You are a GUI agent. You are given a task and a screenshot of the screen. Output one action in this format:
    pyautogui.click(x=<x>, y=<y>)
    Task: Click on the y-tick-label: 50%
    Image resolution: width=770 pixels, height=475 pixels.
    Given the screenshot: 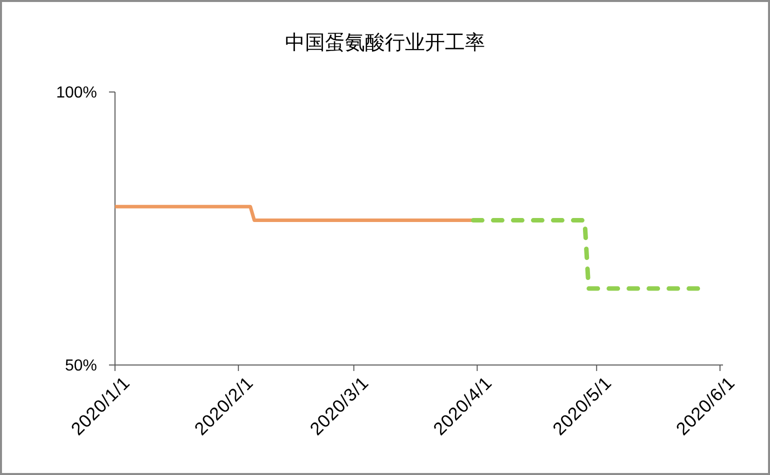 What is the action you would take?
    pyautogui.click(x=80, y=366)
    